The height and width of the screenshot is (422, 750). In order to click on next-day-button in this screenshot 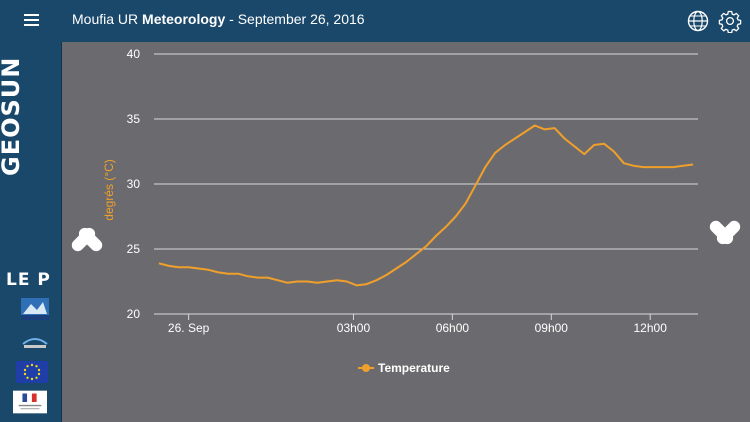, I will do `click(724, 232)`.